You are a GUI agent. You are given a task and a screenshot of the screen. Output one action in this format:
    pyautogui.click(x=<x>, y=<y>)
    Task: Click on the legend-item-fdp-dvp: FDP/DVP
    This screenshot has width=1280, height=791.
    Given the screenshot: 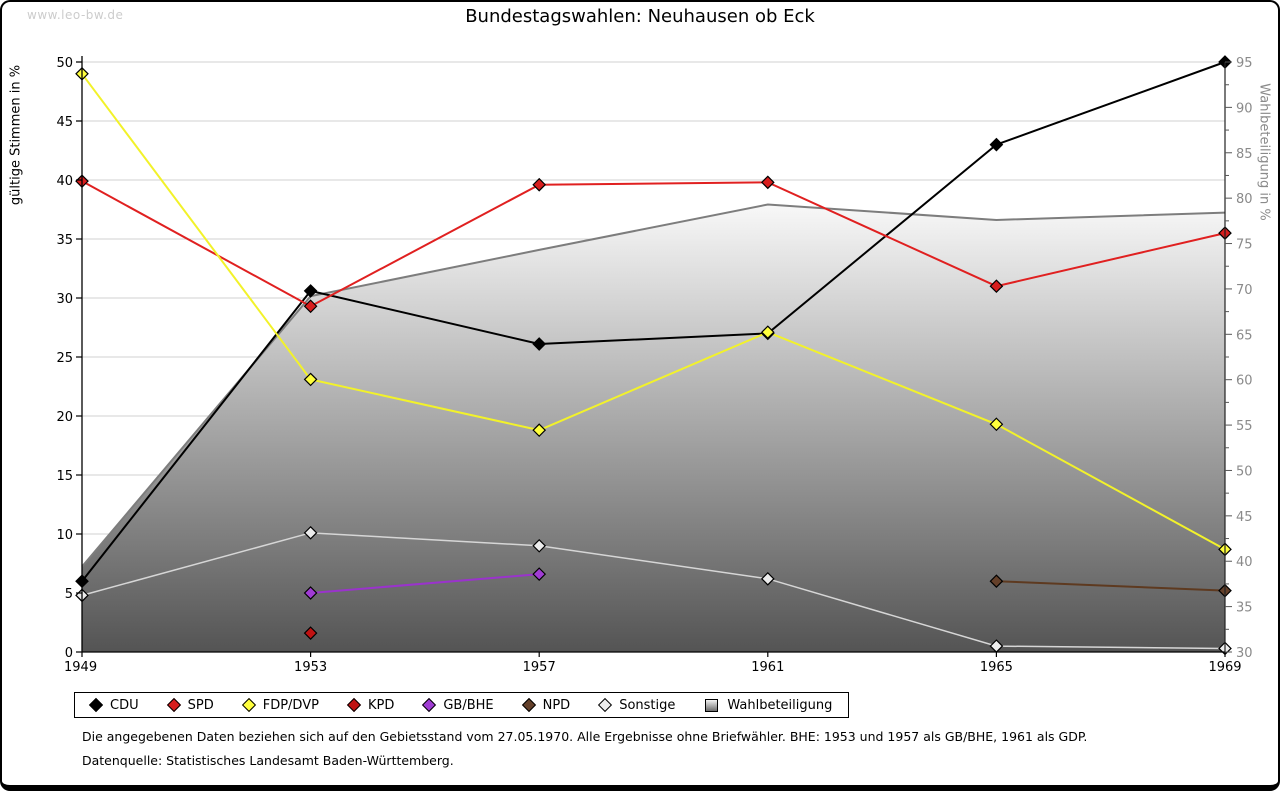 What is the action you would take?
    pyautogui.click(x=280, y=705)
    